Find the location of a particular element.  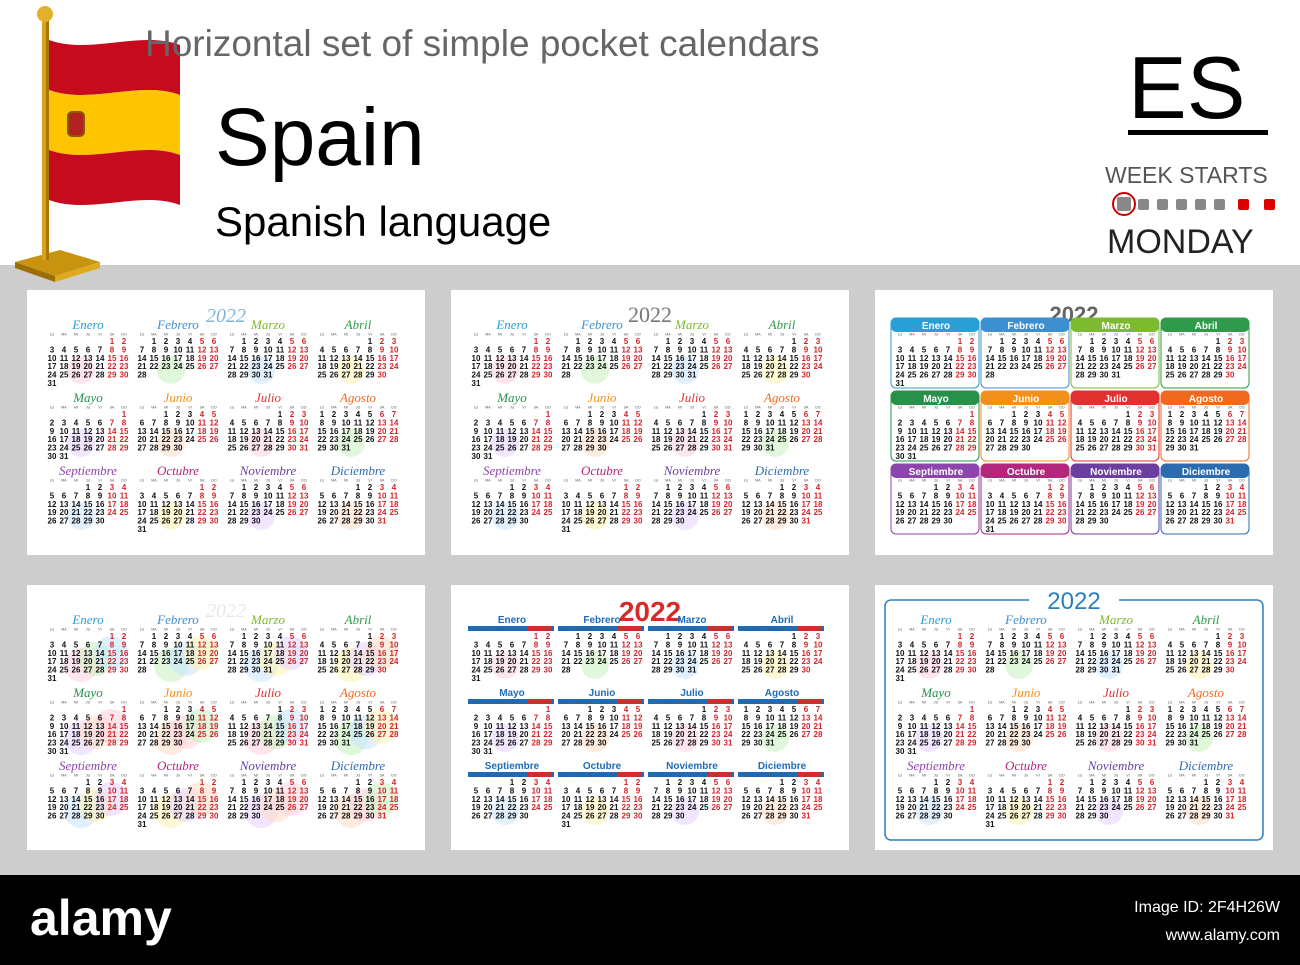

month-name: Enero is located at coordinates (511, 324).